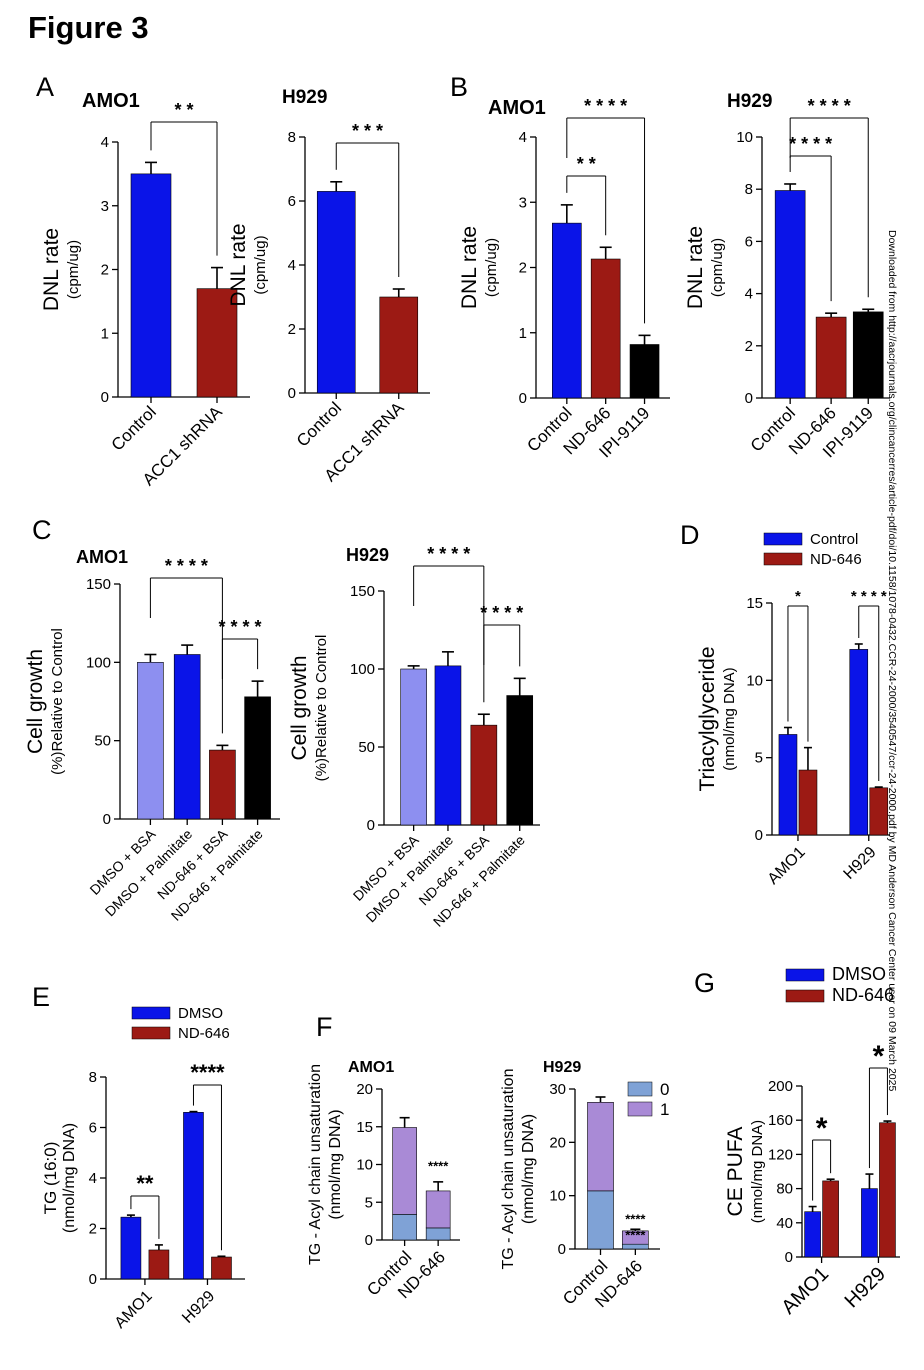  What do you see at coordinates (207, 1072) in the screenshot?
I see `E-sig-label-1: ****` at bounding box center [207, 1072].